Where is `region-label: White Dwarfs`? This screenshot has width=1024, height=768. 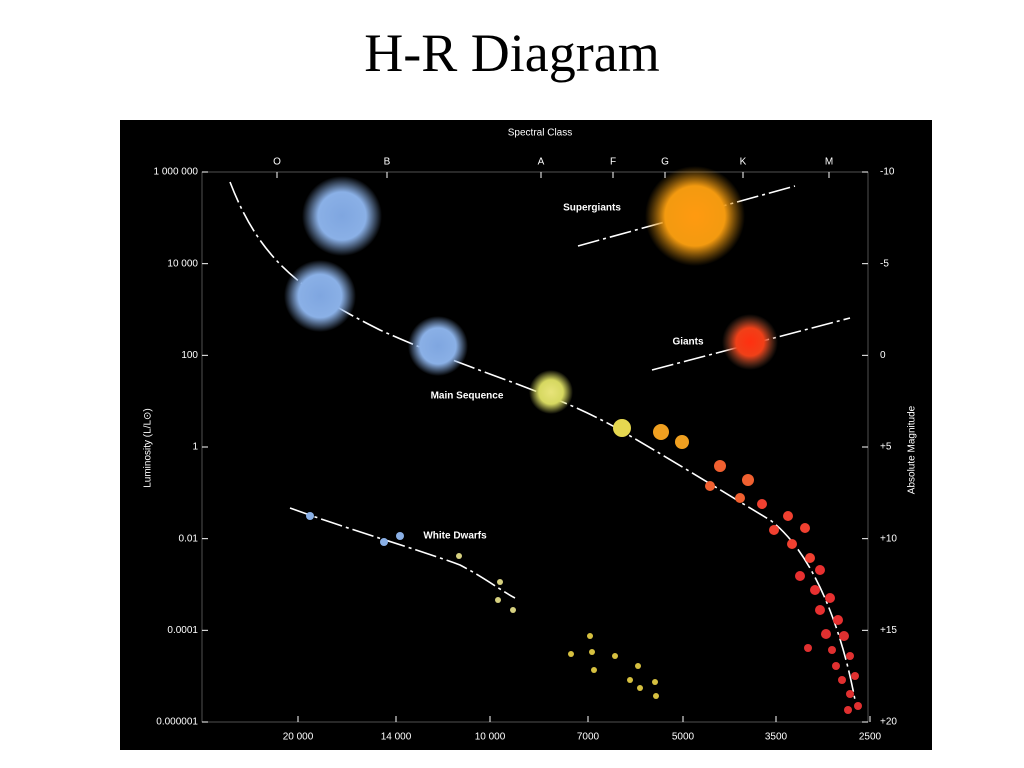 region-label: White Dwarfs is located at coordinates (455, 536).